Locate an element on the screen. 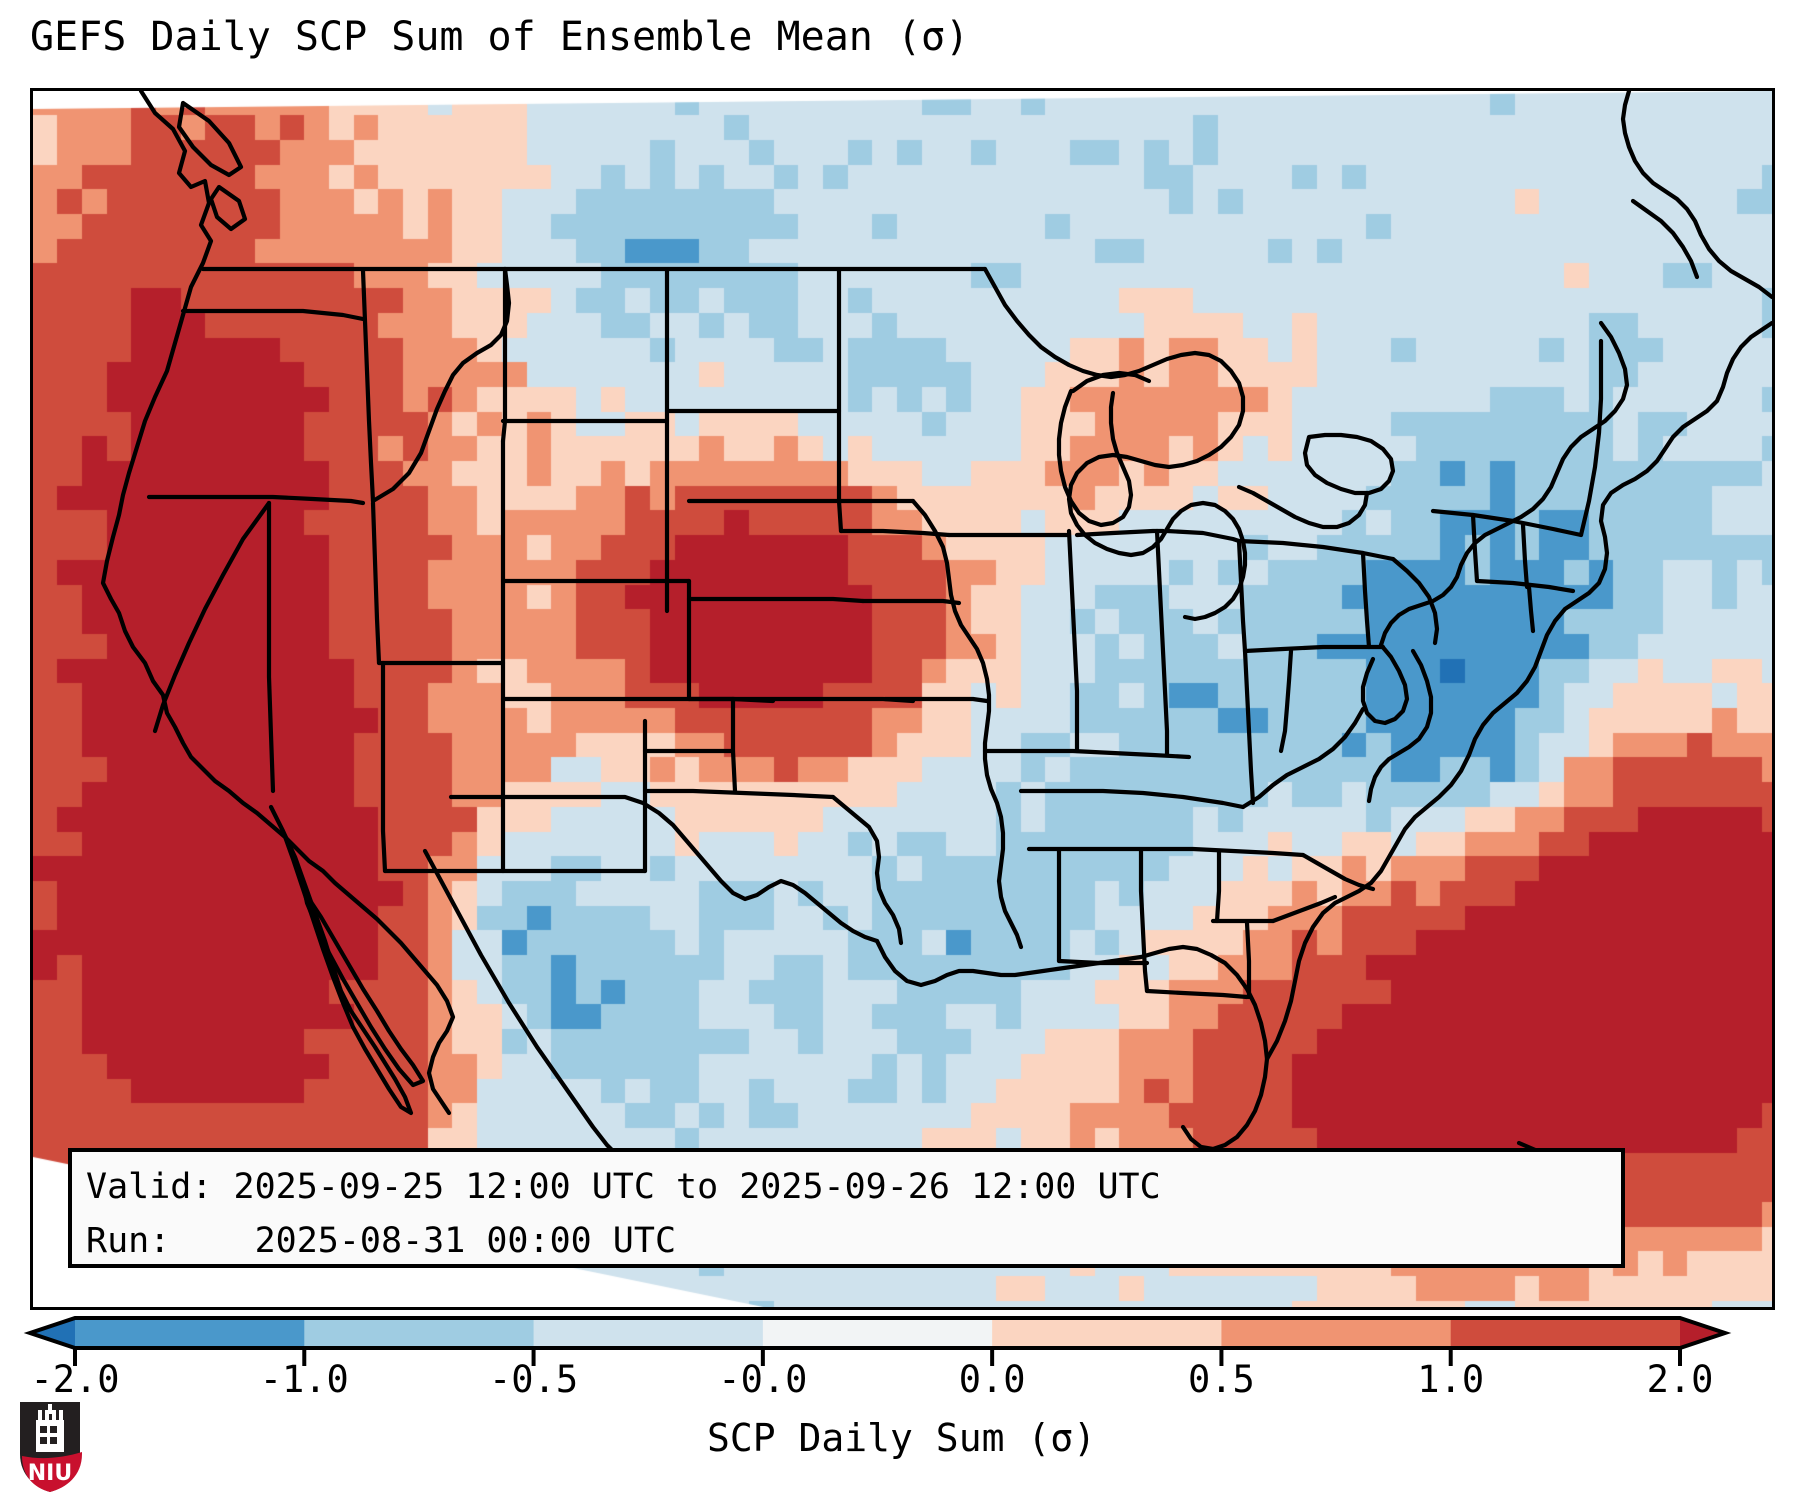 The image size is (1803, 1506). niu-shield-logo: NIU is located at coordinates (51, 1447).